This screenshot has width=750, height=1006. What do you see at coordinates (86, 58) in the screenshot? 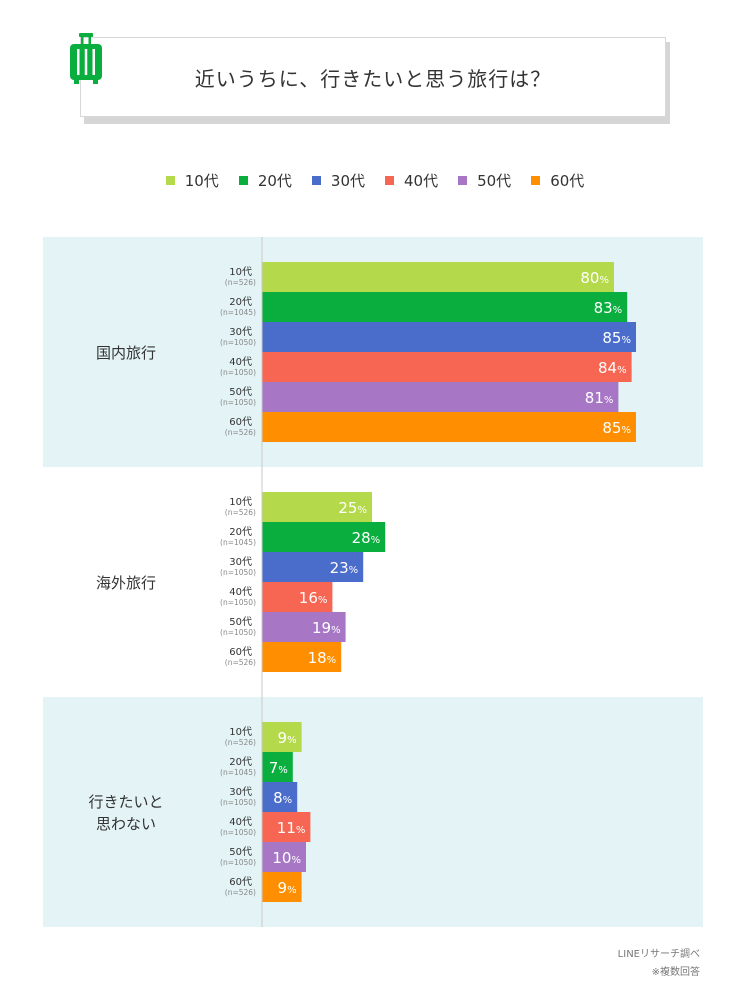
I see `suitcase-icon` at bounding box center [86, 58].